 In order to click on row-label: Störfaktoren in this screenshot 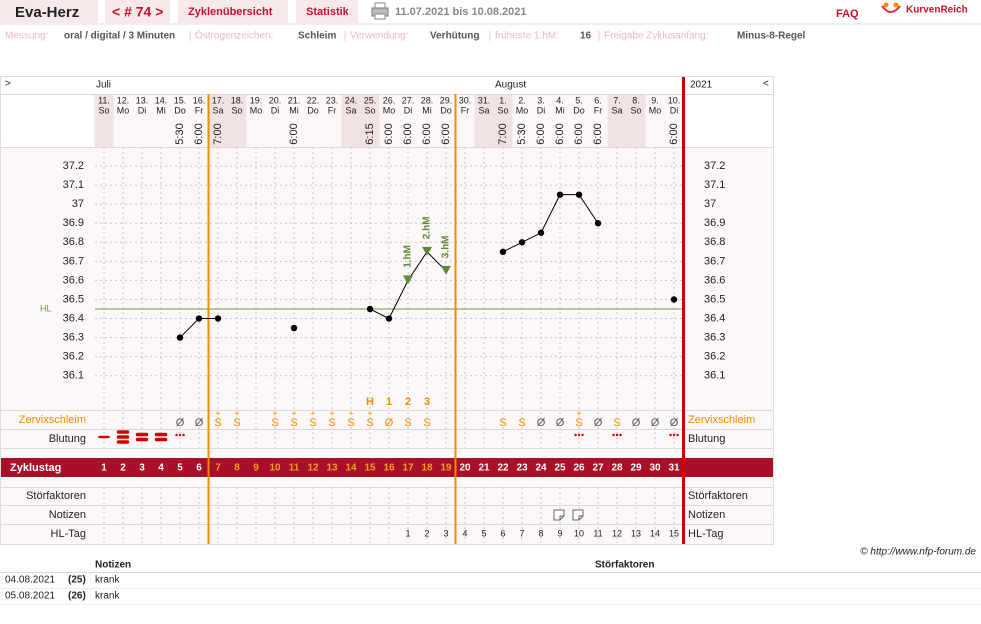, I will do `click(718, 496)`.